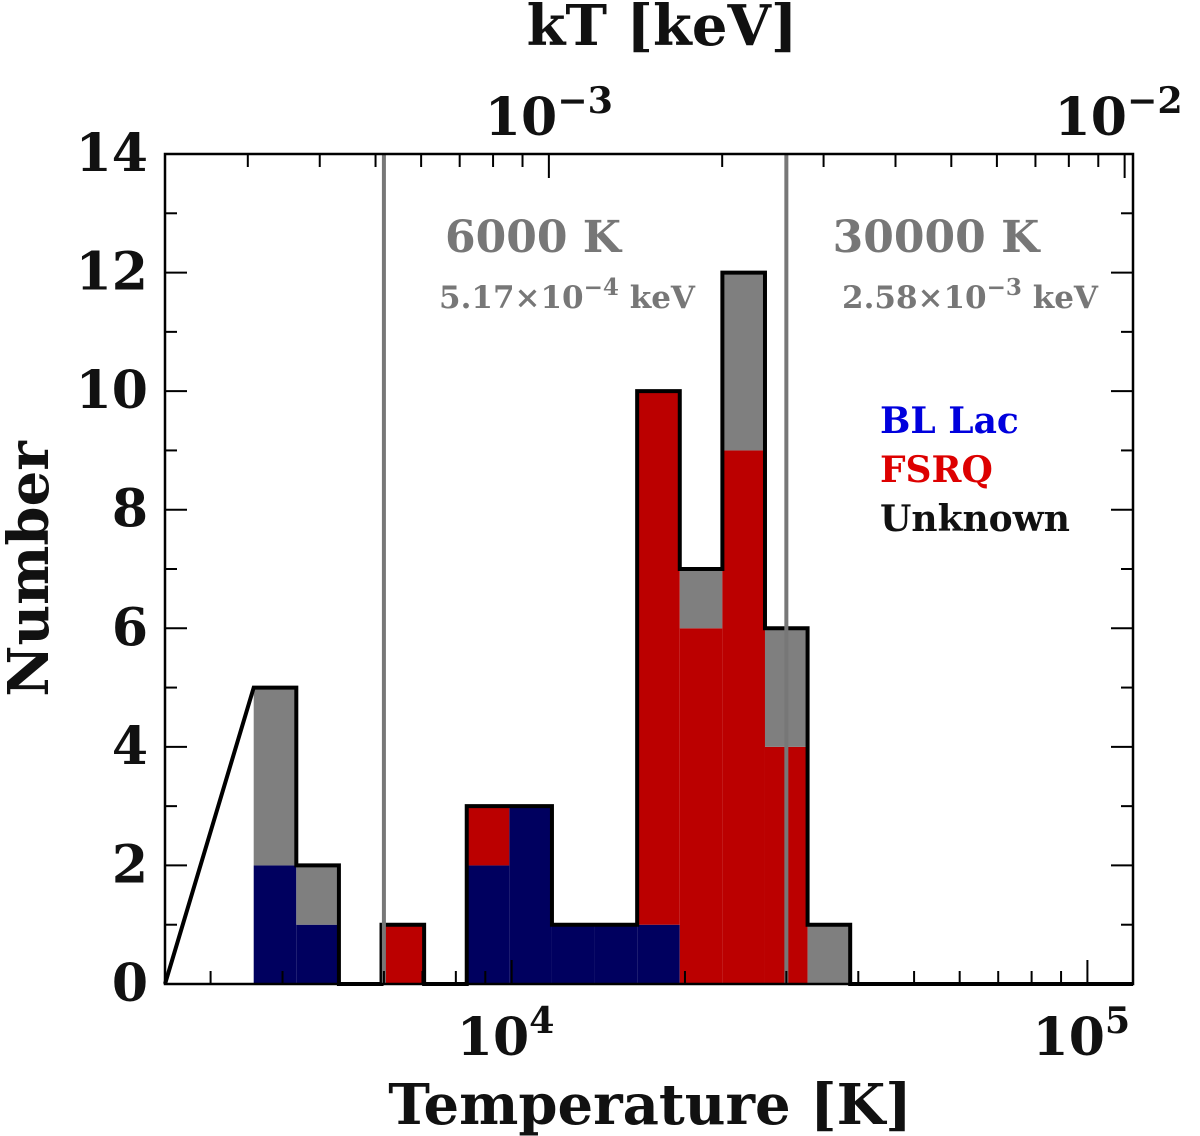 The image size is (1200, 1136). What do you see at coordinates (936, 470) in the screenshot?
I see `legend-fsrq: FSRQ` at bounding box center [936, 470].